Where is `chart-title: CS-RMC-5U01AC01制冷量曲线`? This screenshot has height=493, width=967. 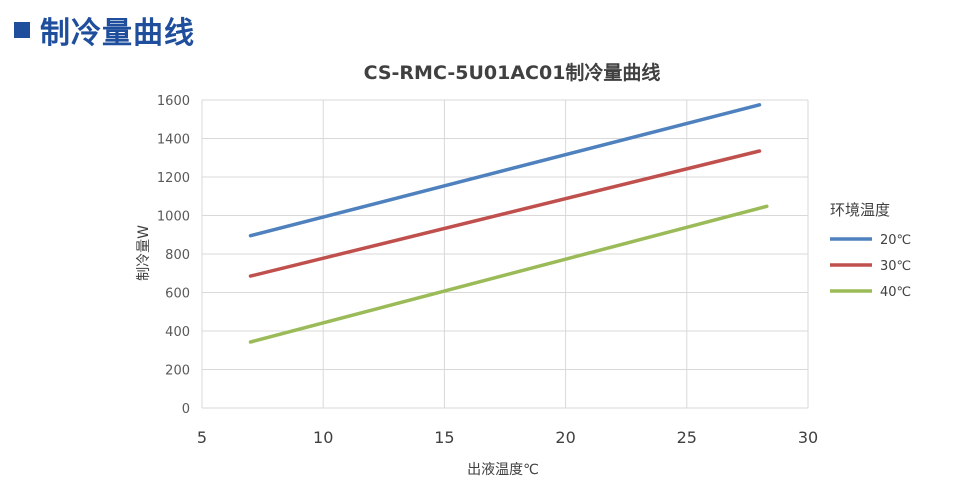 chart-title: CS-RMC-5U01AC01制冷量曲线 is located at coordinates (512, 72).